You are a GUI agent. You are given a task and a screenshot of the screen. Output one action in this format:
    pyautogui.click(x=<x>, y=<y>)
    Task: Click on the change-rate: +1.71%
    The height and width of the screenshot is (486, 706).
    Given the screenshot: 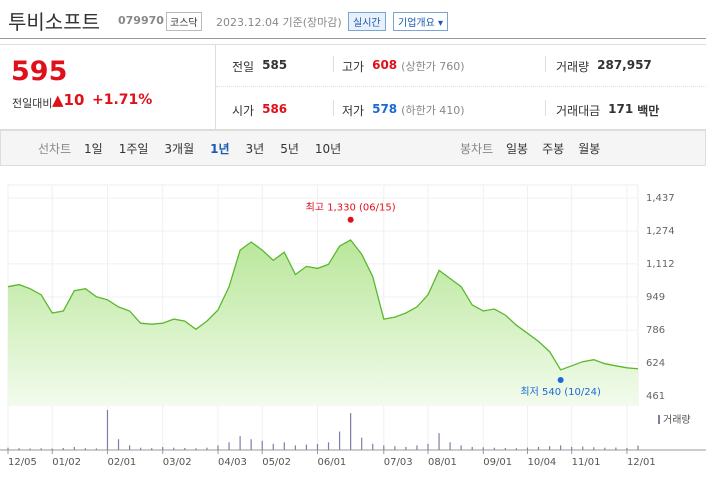 What is the action you would take?
    pyautogui.click(x=122, y=100)
    